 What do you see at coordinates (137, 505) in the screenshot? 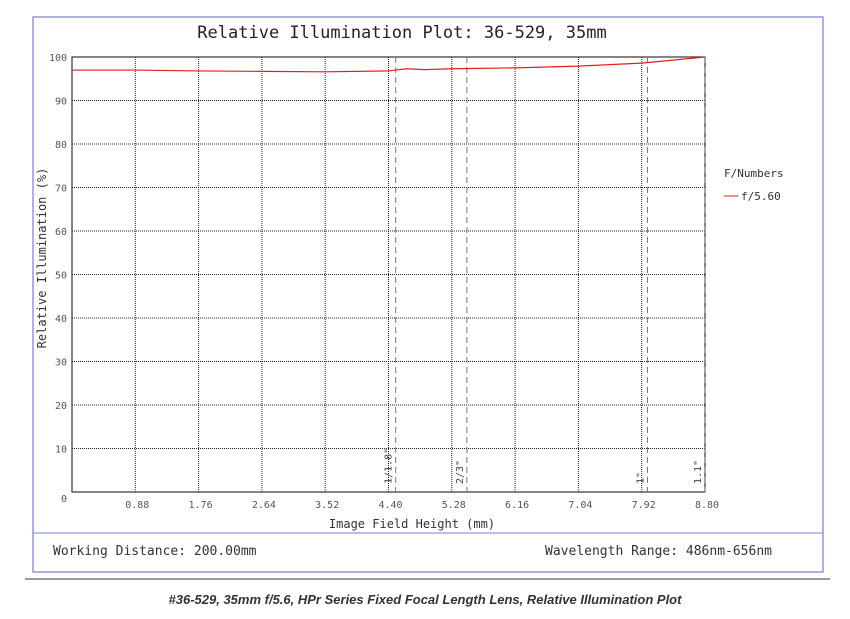
I see `x-tick-label: 0.88` at bounding box center [137, 505].